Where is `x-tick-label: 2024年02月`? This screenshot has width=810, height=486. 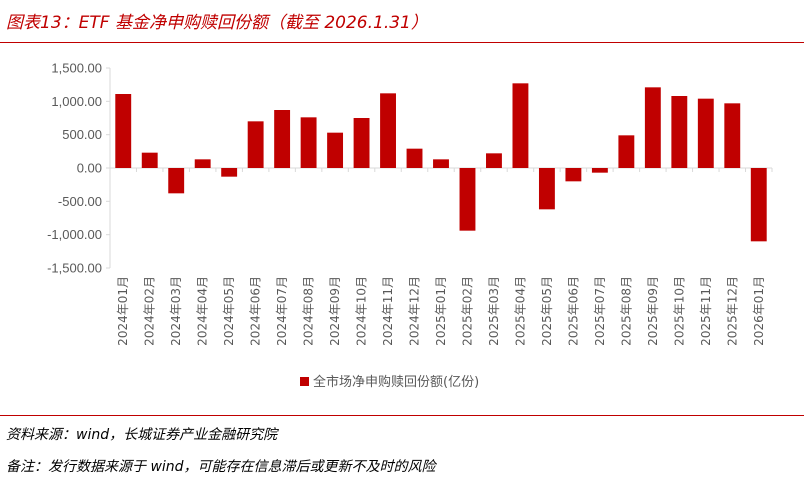
x-tick-label: 2024年02月 is located at coordinates (150, 311).